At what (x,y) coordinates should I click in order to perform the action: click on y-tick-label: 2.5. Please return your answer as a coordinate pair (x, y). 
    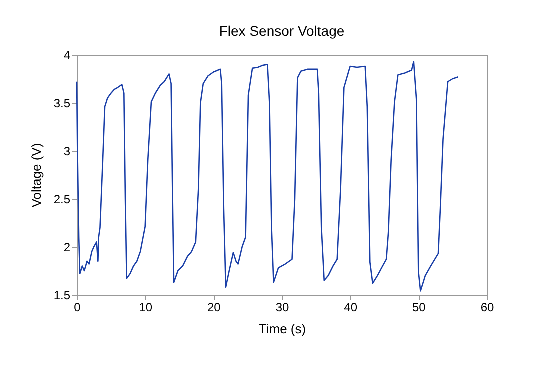
    Looking at the image, I should click on (62, 199).